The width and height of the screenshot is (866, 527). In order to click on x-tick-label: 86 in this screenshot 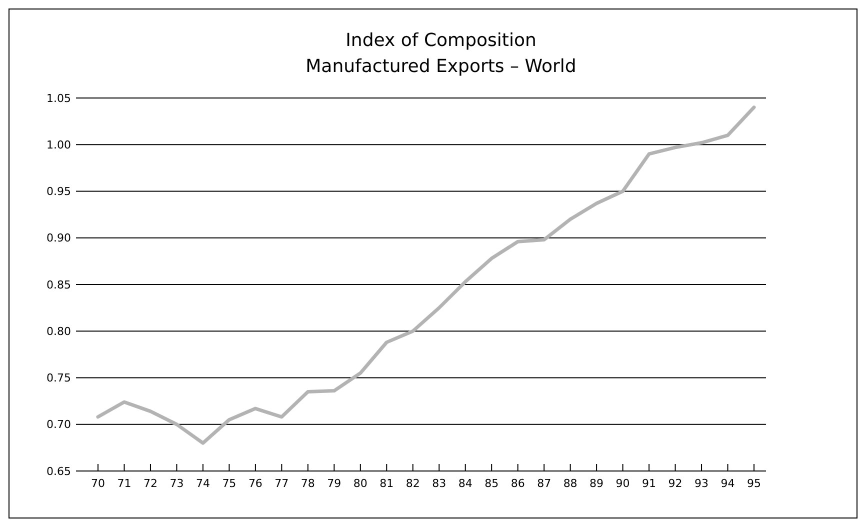, I will do `click(517, 483)`.